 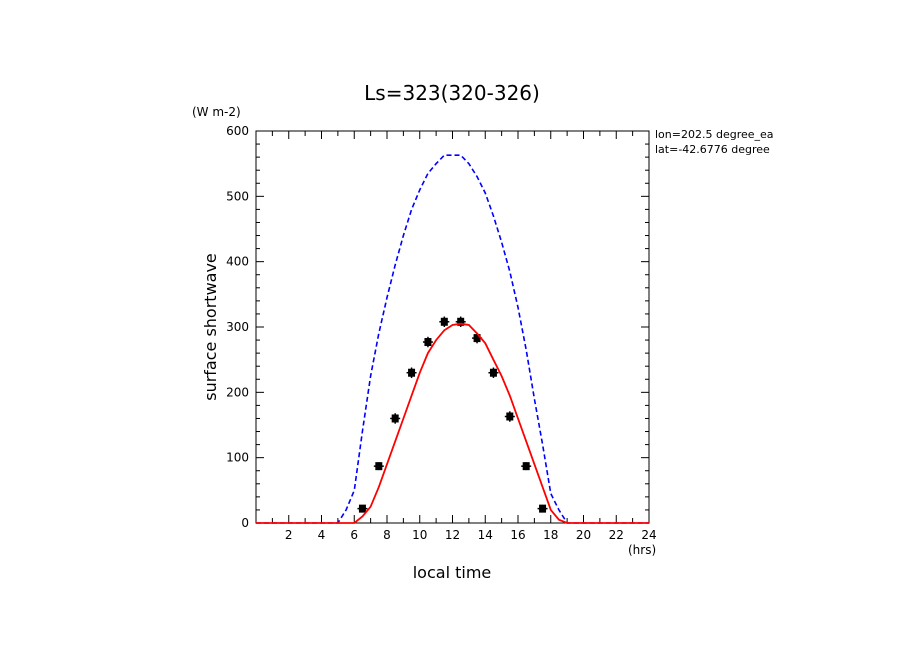 I want to click on series-line-solid, so click(x=452, y=423).